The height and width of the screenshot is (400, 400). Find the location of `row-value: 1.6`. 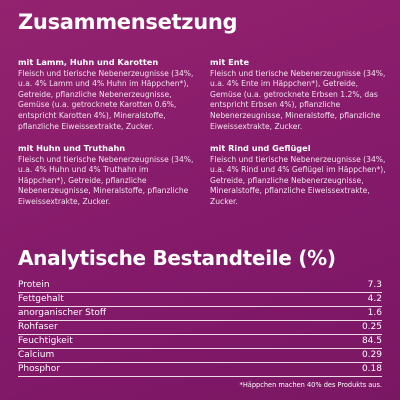

row-value: 1.6 is located at coordinates (374, 313).